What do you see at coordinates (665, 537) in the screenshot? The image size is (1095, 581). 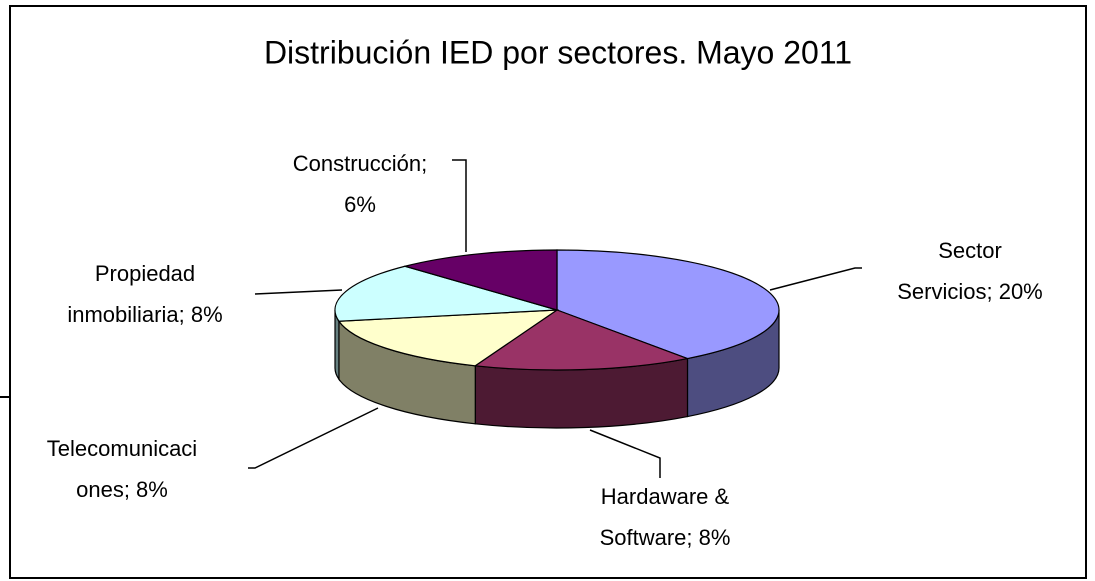 I see `data-label: Software; 8%` at bounding box center [665, 537].